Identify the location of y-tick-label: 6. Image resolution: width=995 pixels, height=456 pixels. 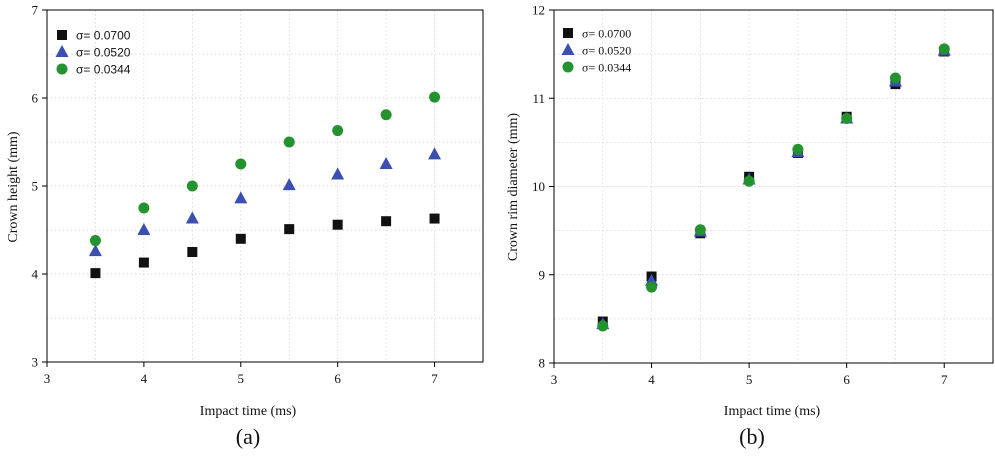
(35, 98).